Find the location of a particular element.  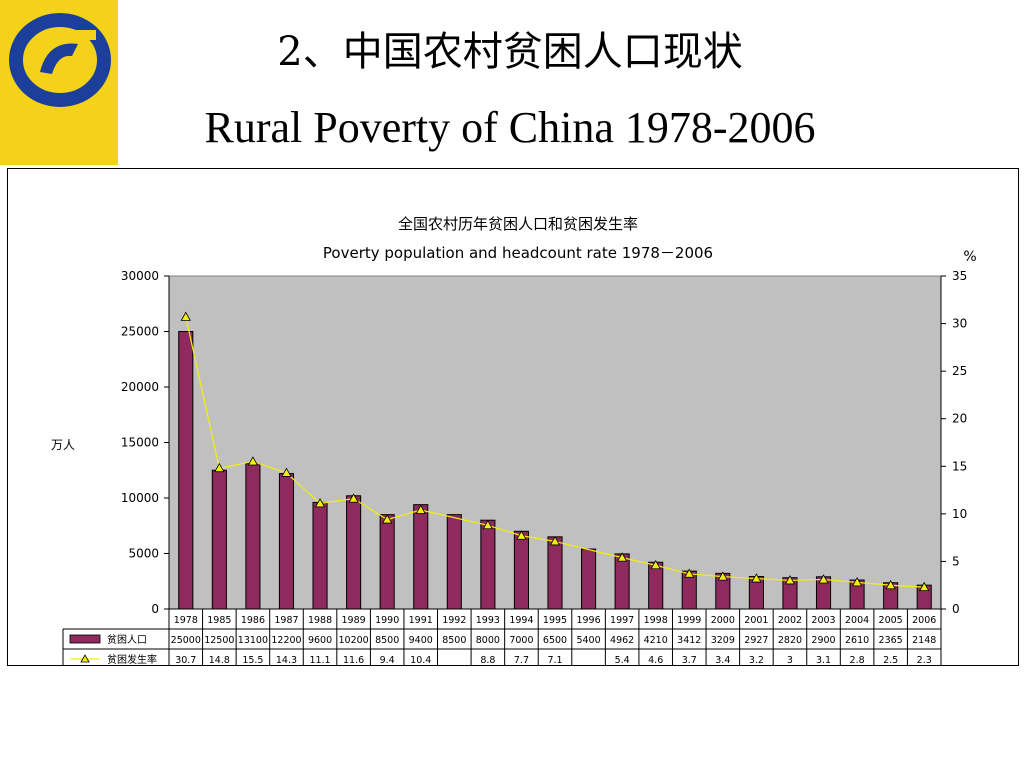

rate-data-label: 7.7 is located at coordinates (521, 660).